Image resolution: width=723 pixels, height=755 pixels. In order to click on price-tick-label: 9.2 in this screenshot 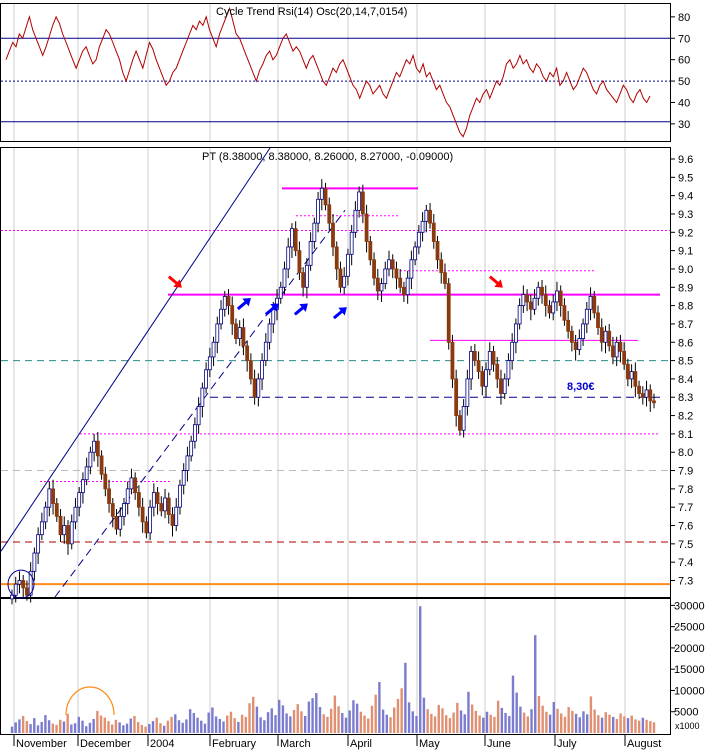, I will do `click(685, 233)`.